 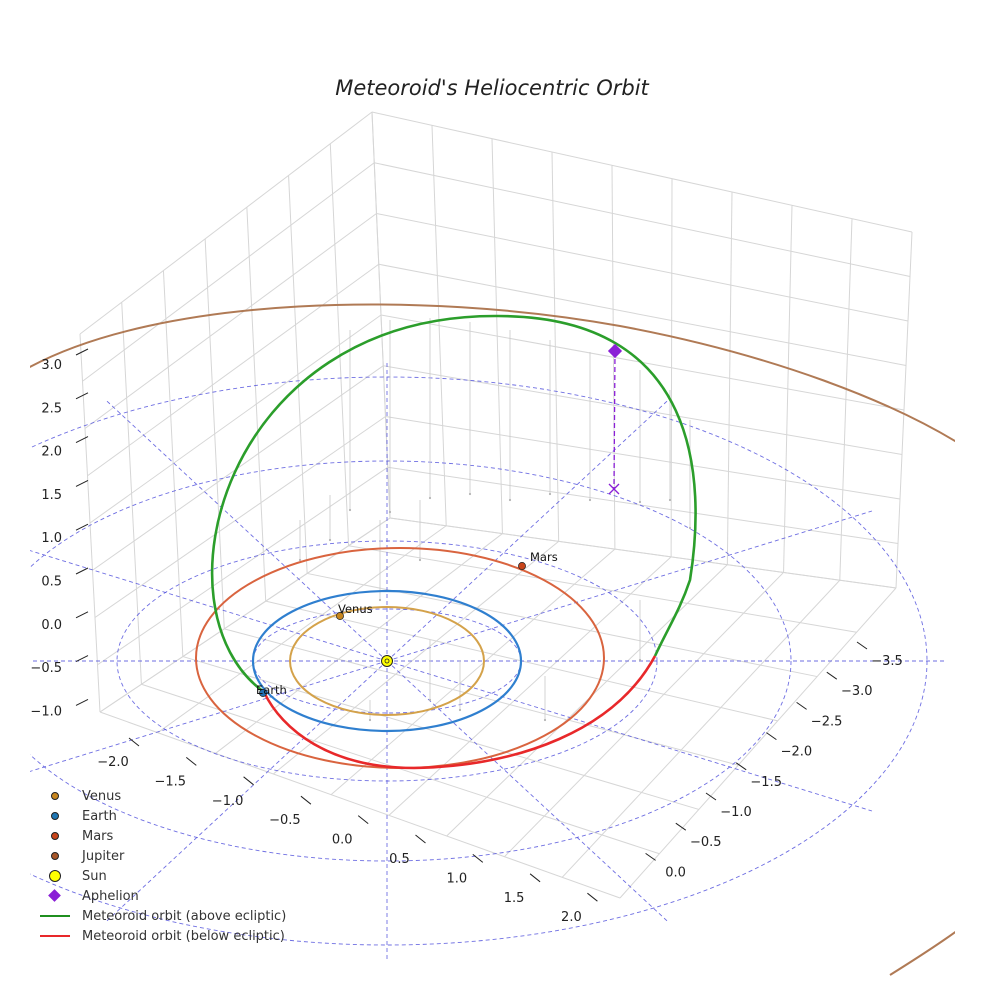 I want to click on mars-marker, so click(x=522, y=566).